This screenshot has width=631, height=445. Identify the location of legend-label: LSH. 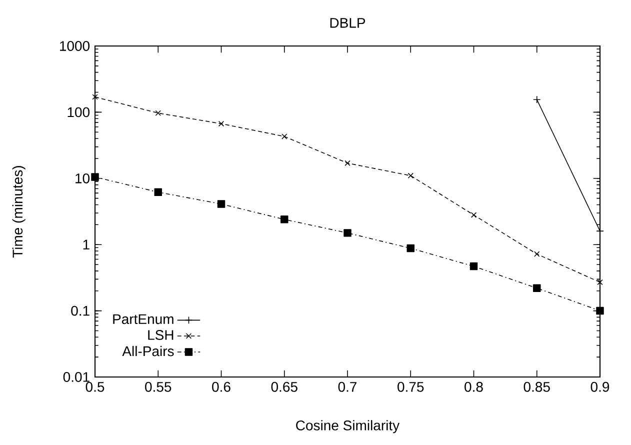
(161, 335).